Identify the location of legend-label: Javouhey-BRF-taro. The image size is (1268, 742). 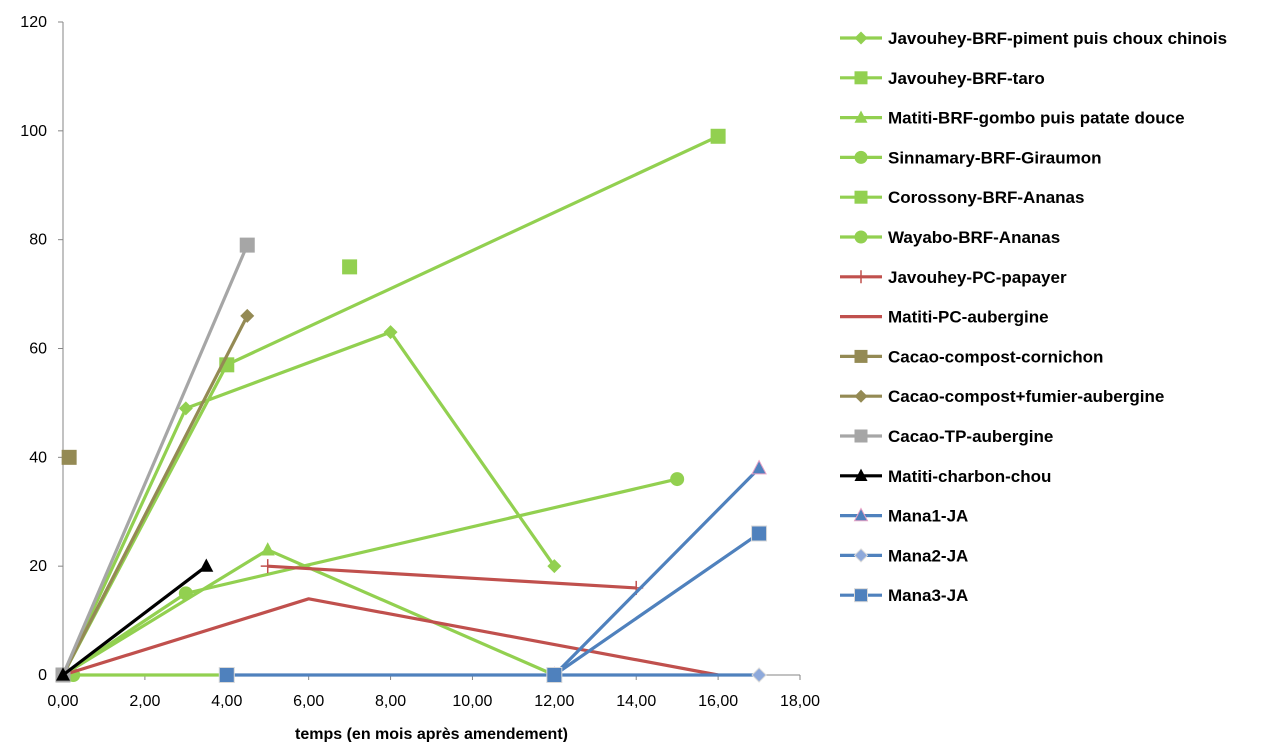
(966, 78).